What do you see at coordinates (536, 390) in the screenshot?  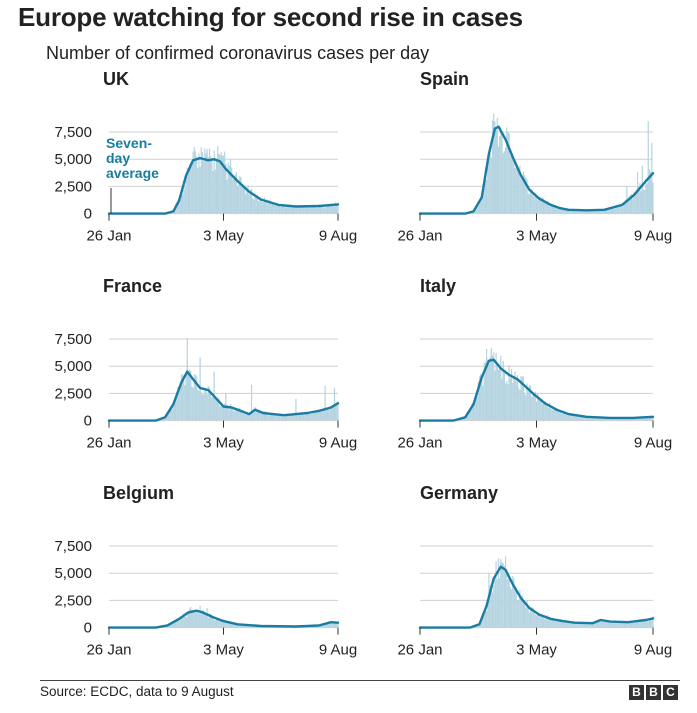 I see `seven-day-average-line` at bounding box center [536, 390].